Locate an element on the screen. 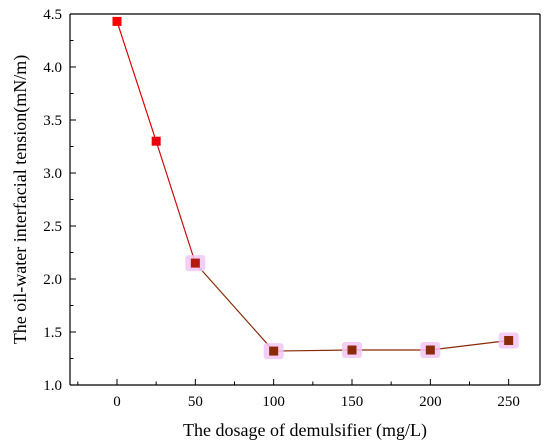  x-tick-label: 100 is located at coordinates (273, 402).